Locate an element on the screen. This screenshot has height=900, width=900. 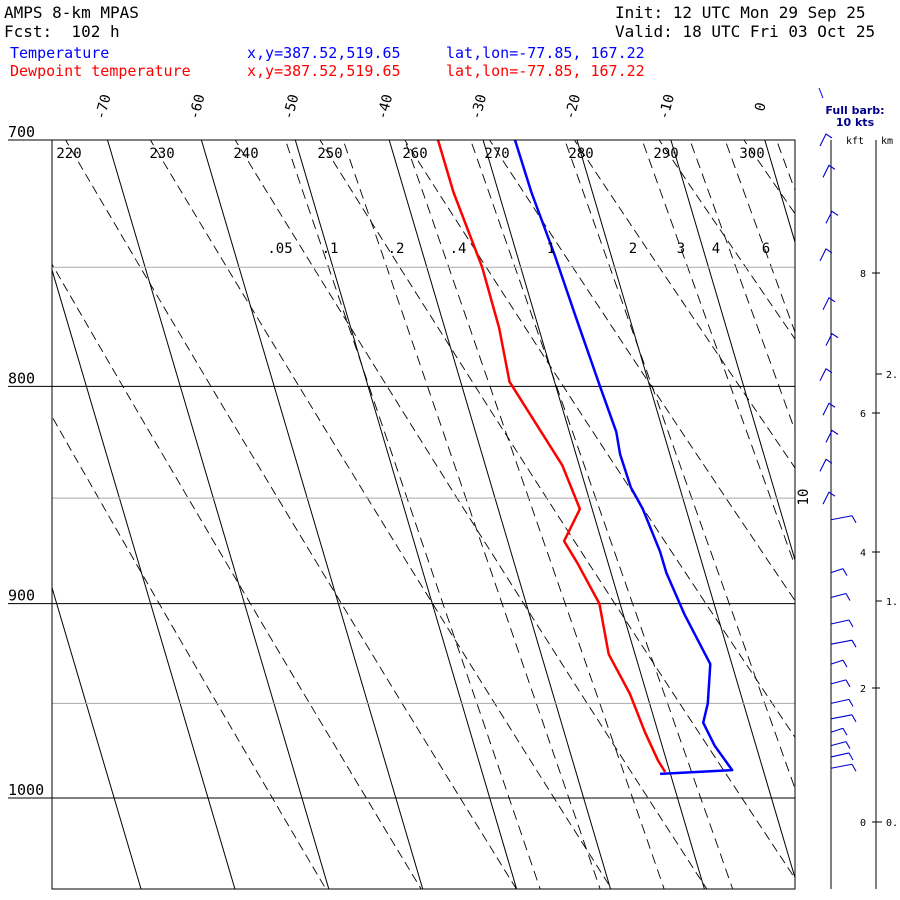
temperature-xy-readout: x,y=387.52,519.65 is located at coordinates (324, 53).